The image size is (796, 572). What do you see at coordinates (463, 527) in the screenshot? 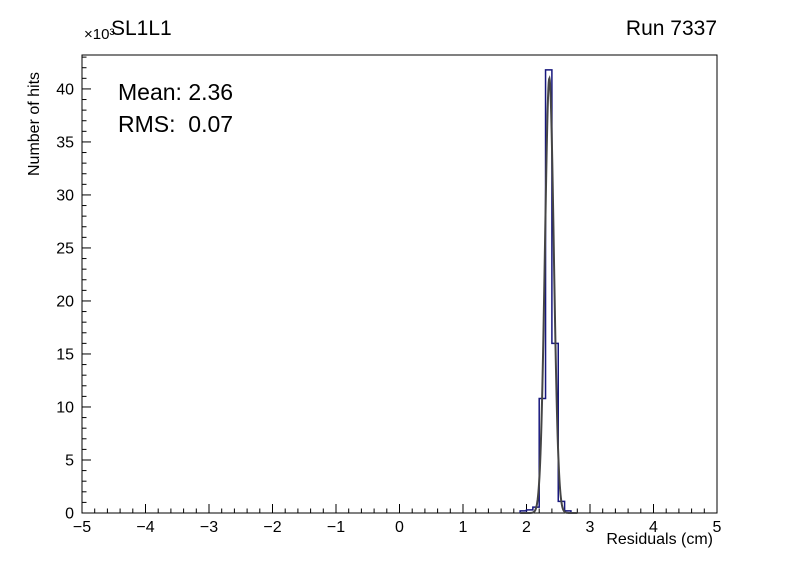
I see `x-tick-label: 1` at bounding box center [463, 527].